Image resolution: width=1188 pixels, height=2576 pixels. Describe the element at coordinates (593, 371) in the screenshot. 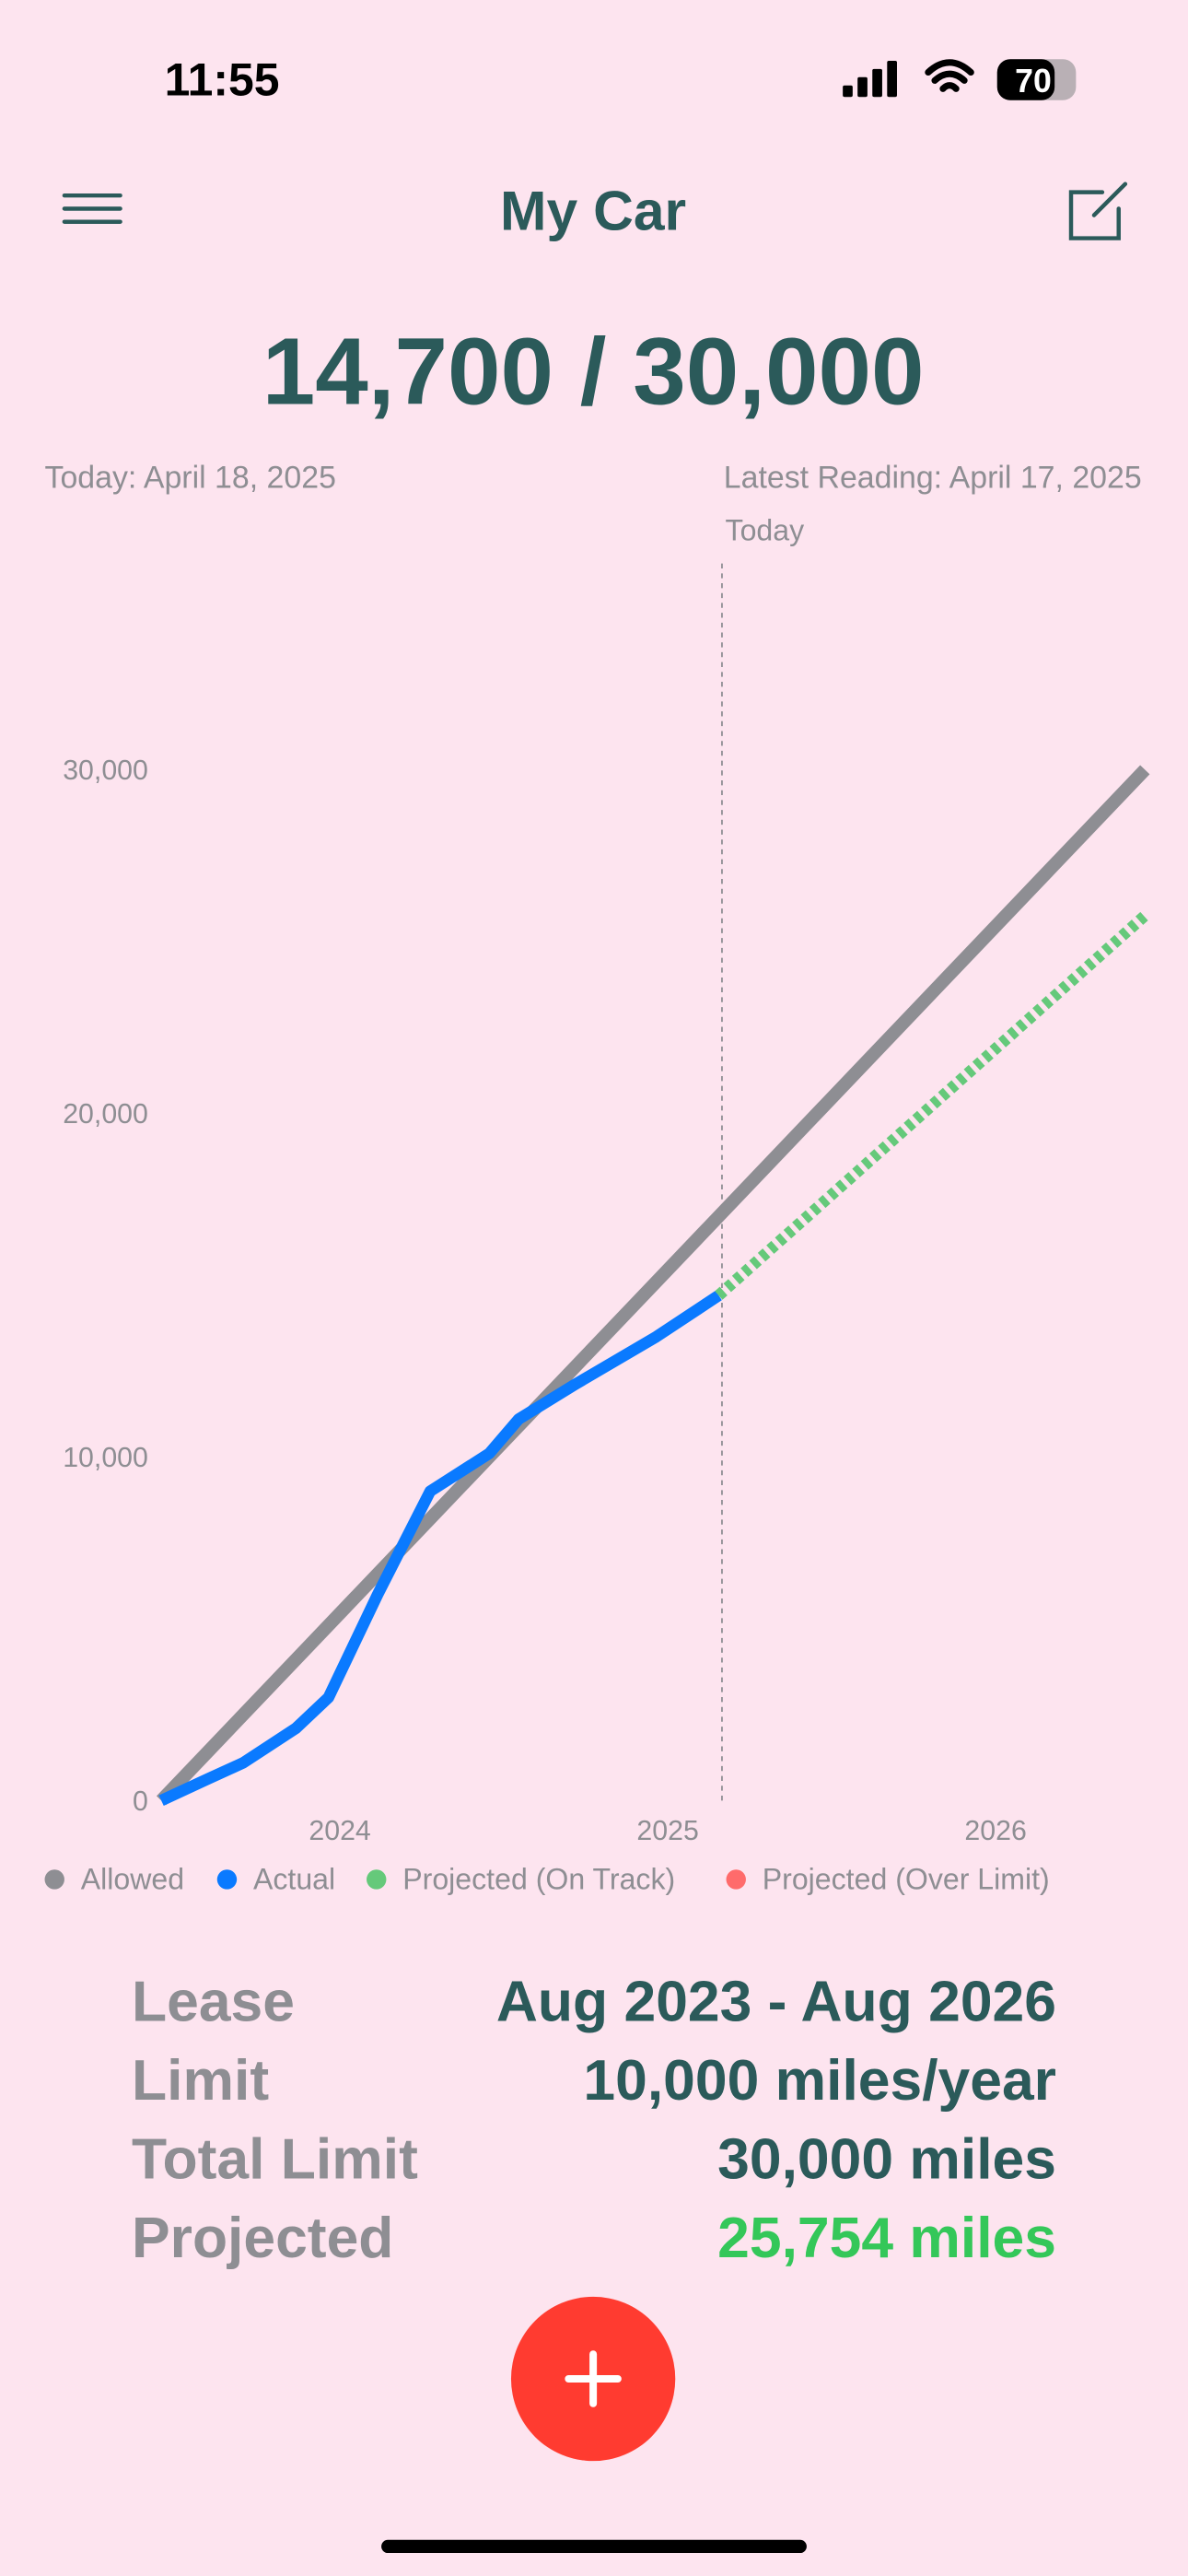

I see `mileage-summary: 14,700 / 30,000` at that location.